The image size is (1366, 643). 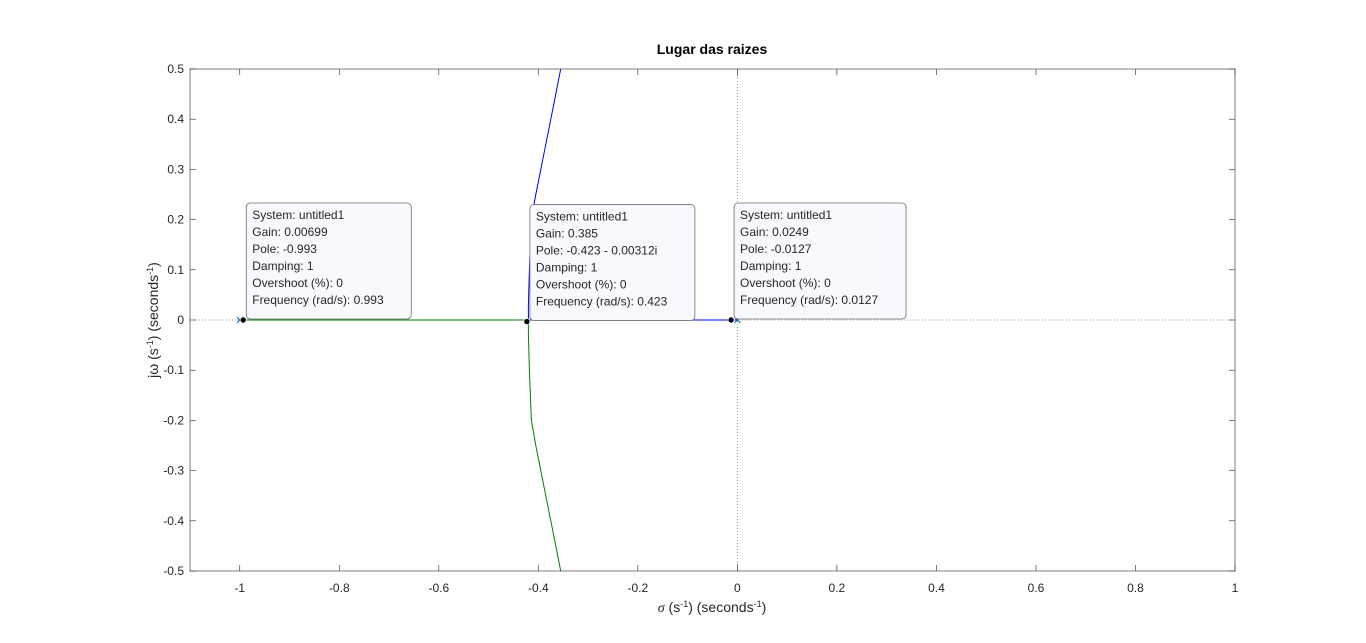 I want to click on data-tip-line: Frequency (rad/s): 0.0127, so click(x=809, y=300).